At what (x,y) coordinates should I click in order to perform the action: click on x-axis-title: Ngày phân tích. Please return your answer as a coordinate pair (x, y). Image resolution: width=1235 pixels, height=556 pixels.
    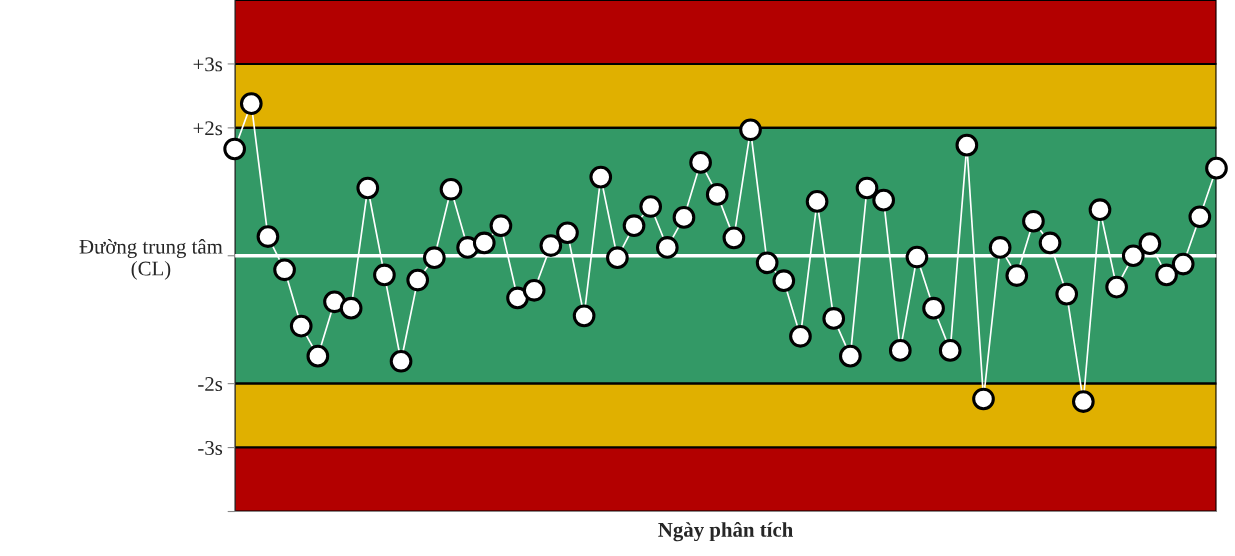
    Looking at the image, I should click on (725, 531).